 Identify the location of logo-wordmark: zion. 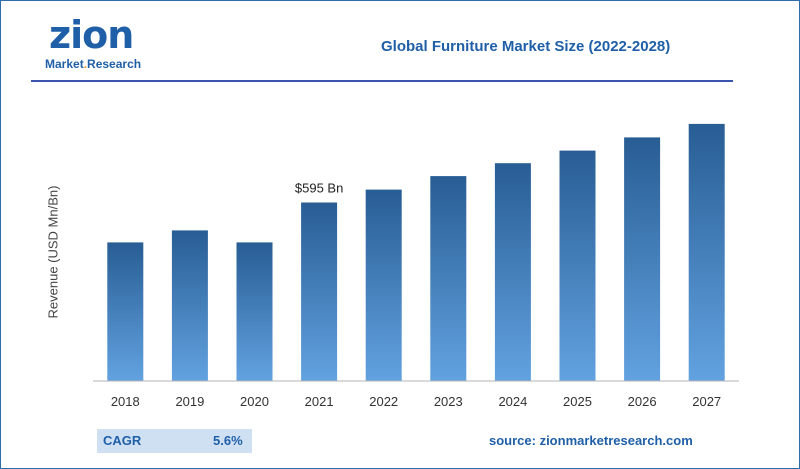
(91, 35).